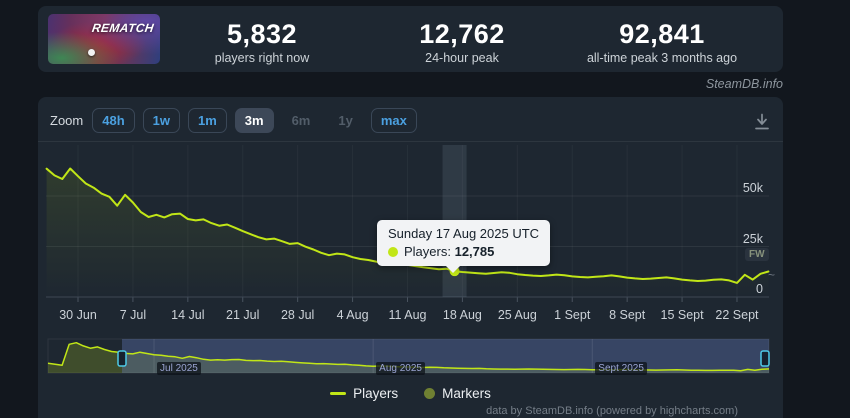 Image resolution: width=850 pixels, height=418 pixels. Describe the element at coordinates (400, 368) in the screenshot. I see `navigator-month-label: Aug 2025` at that location.